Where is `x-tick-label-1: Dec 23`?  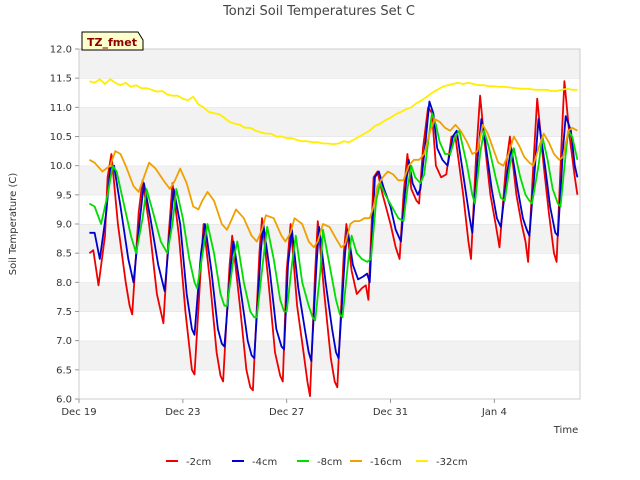 x-tick-label-1: Dec 23 is located at coordinates (182, 412).